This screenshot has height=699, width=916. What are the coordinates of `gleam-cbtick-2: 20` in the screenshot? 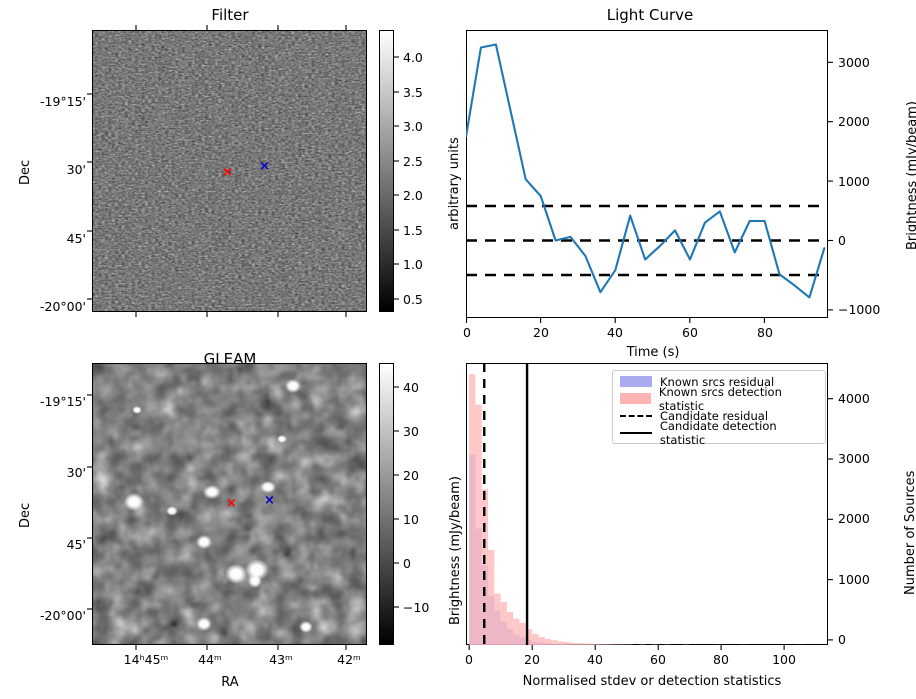 It's located at (411, 475).